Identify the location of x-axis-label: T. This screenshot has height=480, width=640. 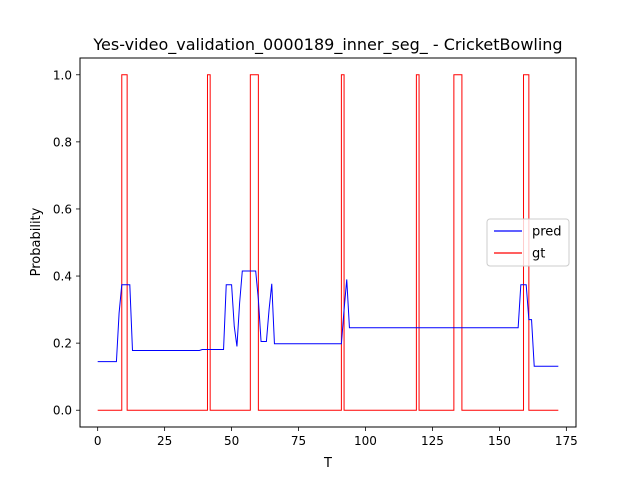
(327, 463).